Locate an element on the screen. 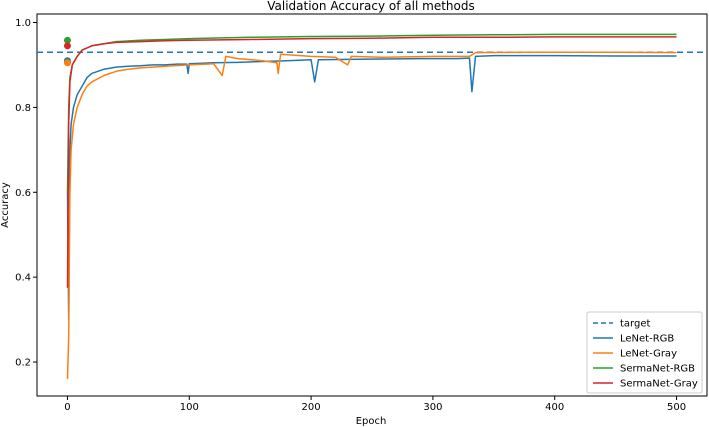 This screenshot has height=427, width=709. series-marker-lenet-gray is located at coordinates (67, 63).